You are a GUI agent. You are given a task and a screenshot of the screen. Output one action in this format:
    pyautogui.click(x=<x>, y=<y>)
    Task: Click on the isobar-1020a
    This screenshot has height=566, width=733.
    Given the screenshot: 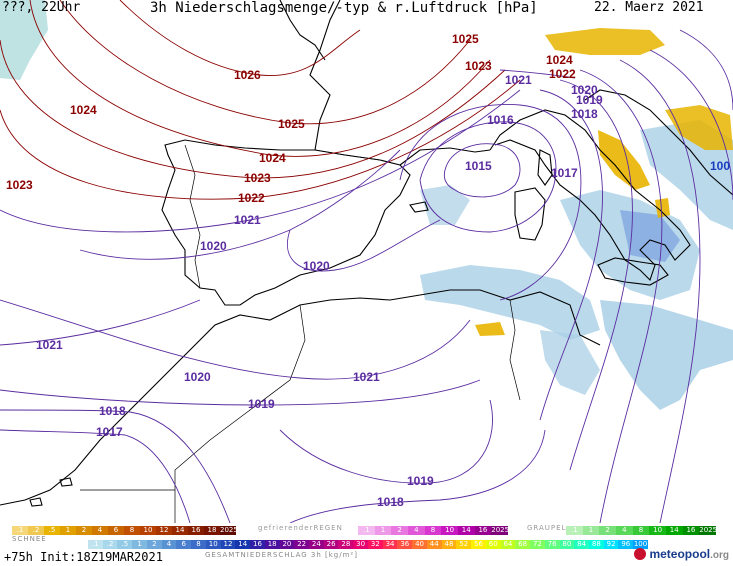 What is the action you would take?
    pyautogui.click(x=240, y=204)
    